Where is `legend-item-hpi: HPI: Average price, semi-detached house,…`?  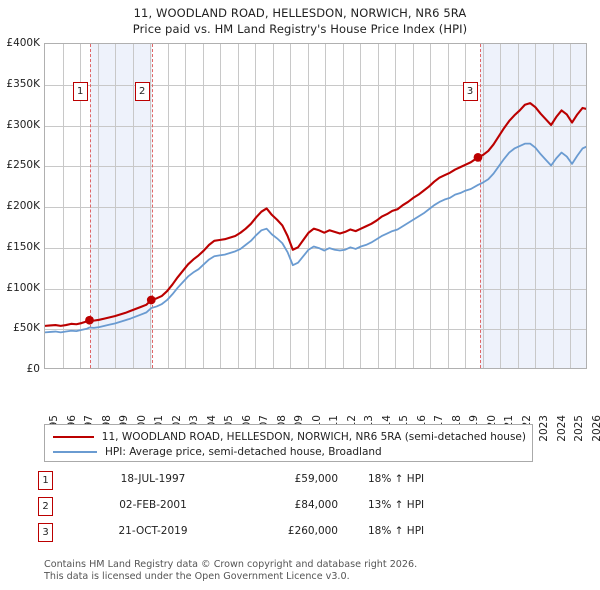
legend-item-hpi: HPI: Average price, semi-detached house,… is located at coordinates (288, 451).